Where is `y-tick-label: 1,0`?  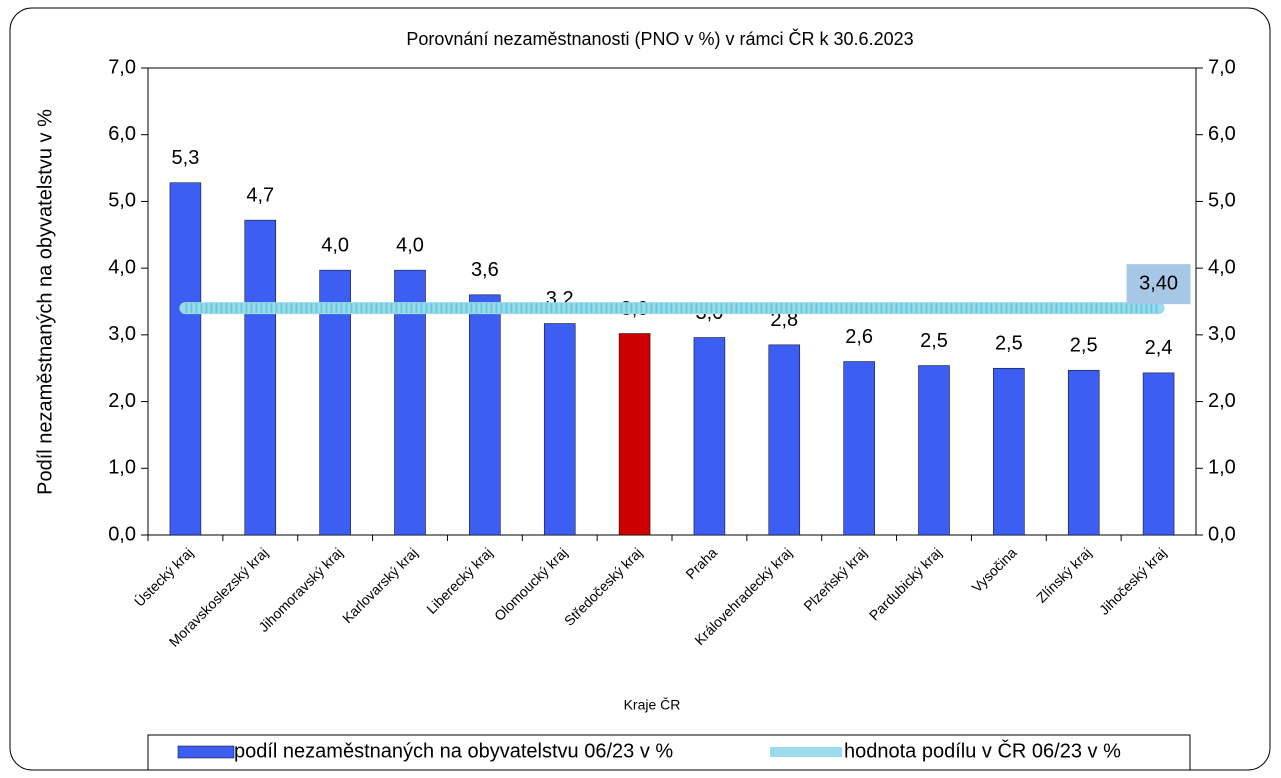
y-tick-label: 1,0 is located at coordinates (122, 468).